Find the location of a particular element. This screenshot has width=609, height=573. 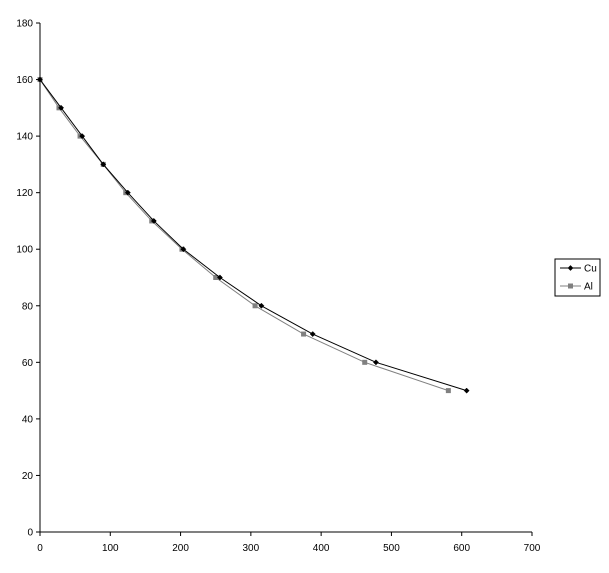

legend-box is located at coordinates (577, 277).